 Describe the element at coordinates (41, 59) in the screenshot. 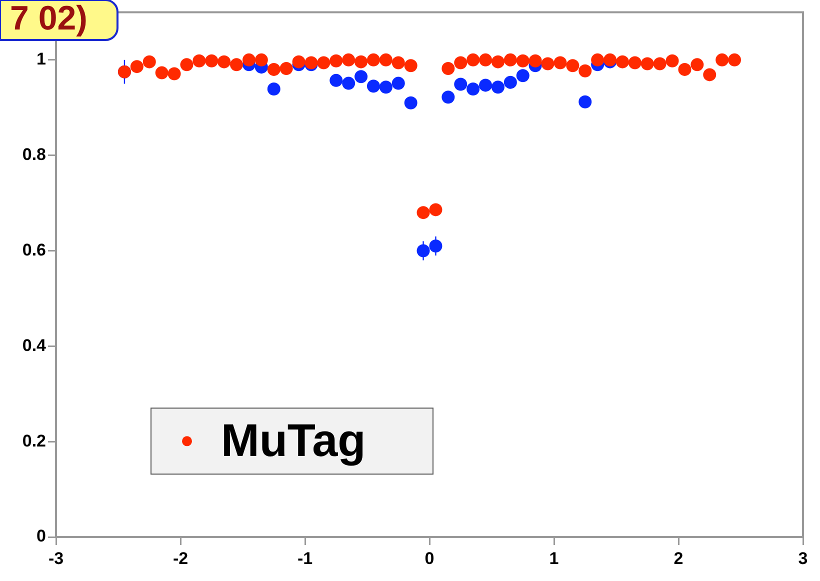

I see `y-tick-label: 1` at that location.